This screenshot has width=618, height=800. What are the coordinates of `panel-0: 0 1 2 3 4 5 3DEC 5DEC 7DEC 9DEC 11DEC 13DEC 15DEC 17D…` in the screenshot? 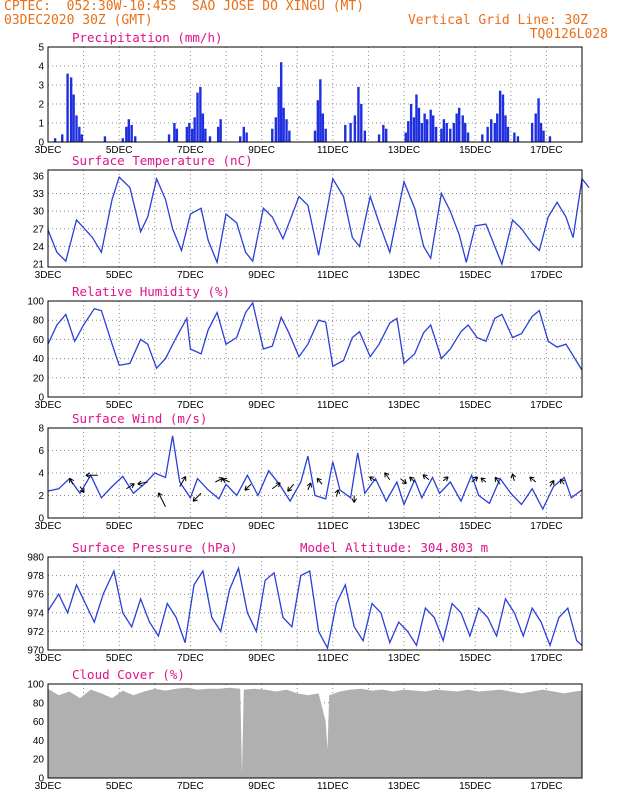 It's located at (309, 93).